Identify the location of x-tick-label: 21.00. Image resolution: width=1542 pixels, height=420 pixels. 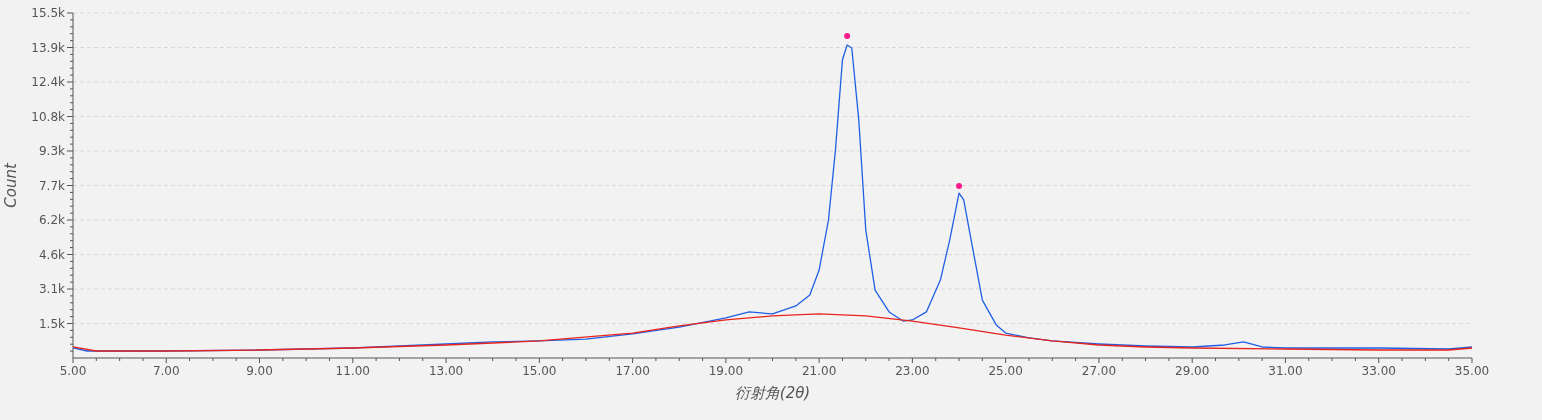
(819, 371).